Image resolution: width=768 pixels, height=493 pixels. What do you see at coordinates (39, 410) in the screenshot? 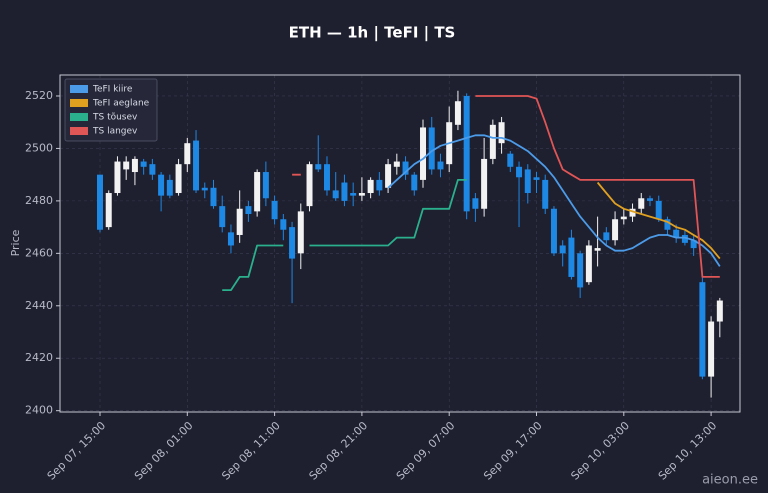
I see `y-tick-label: 2400` at bounding box center [39, 410].